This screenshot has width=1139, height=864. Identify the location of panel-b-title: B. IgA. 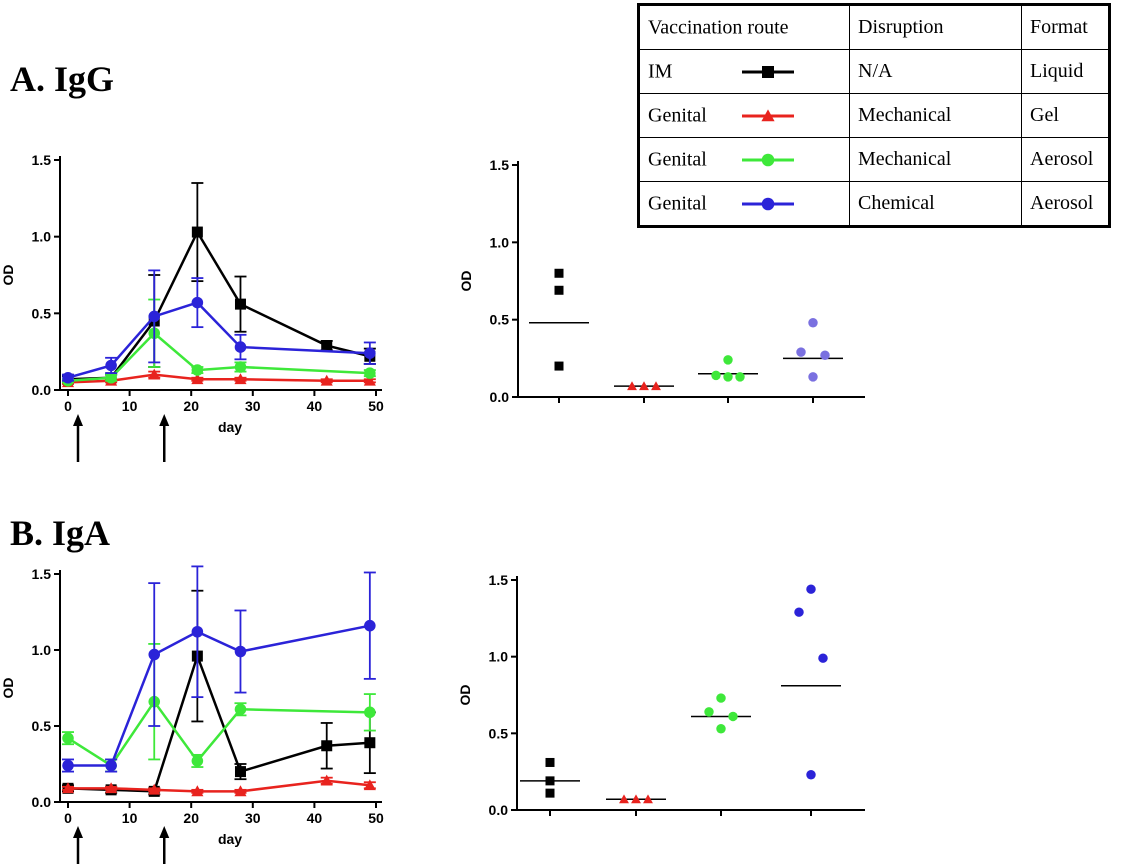
(60, 533).